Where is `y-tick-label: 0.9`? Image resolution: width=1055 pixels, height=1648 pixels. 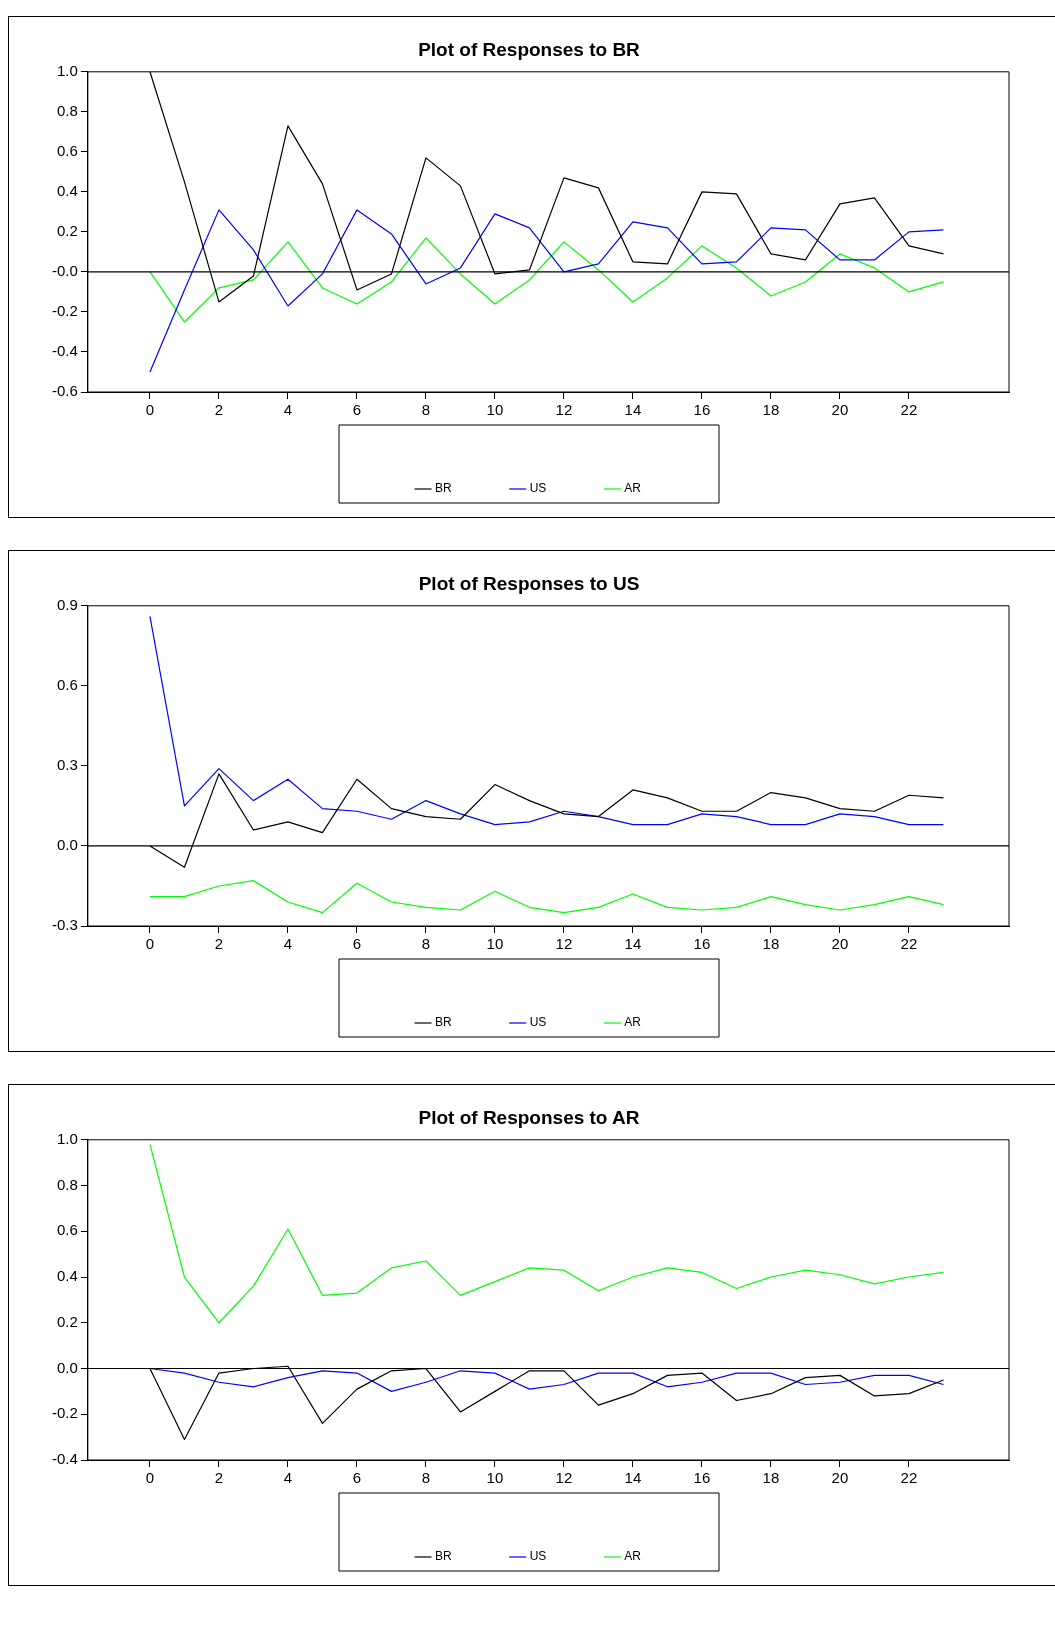 y-tick-label: 0.9 is located at coordinates (67, 604).